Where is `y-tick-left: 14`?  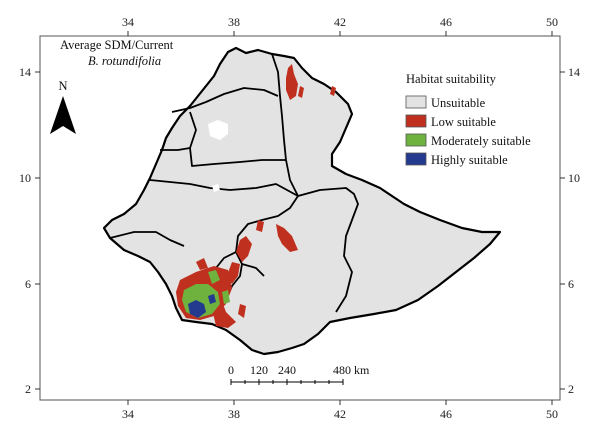 y-tick-left: 14 is located at coordinates (25, 72).